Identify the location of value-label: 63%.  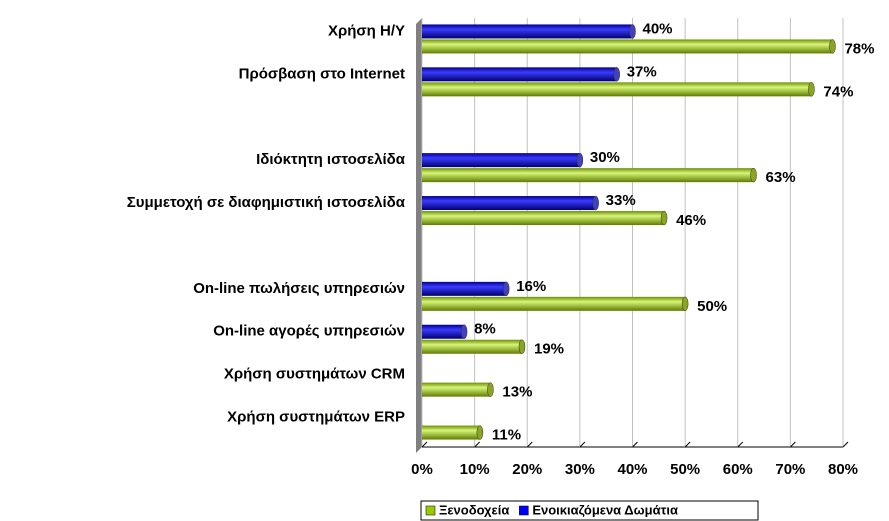
(781, 177).